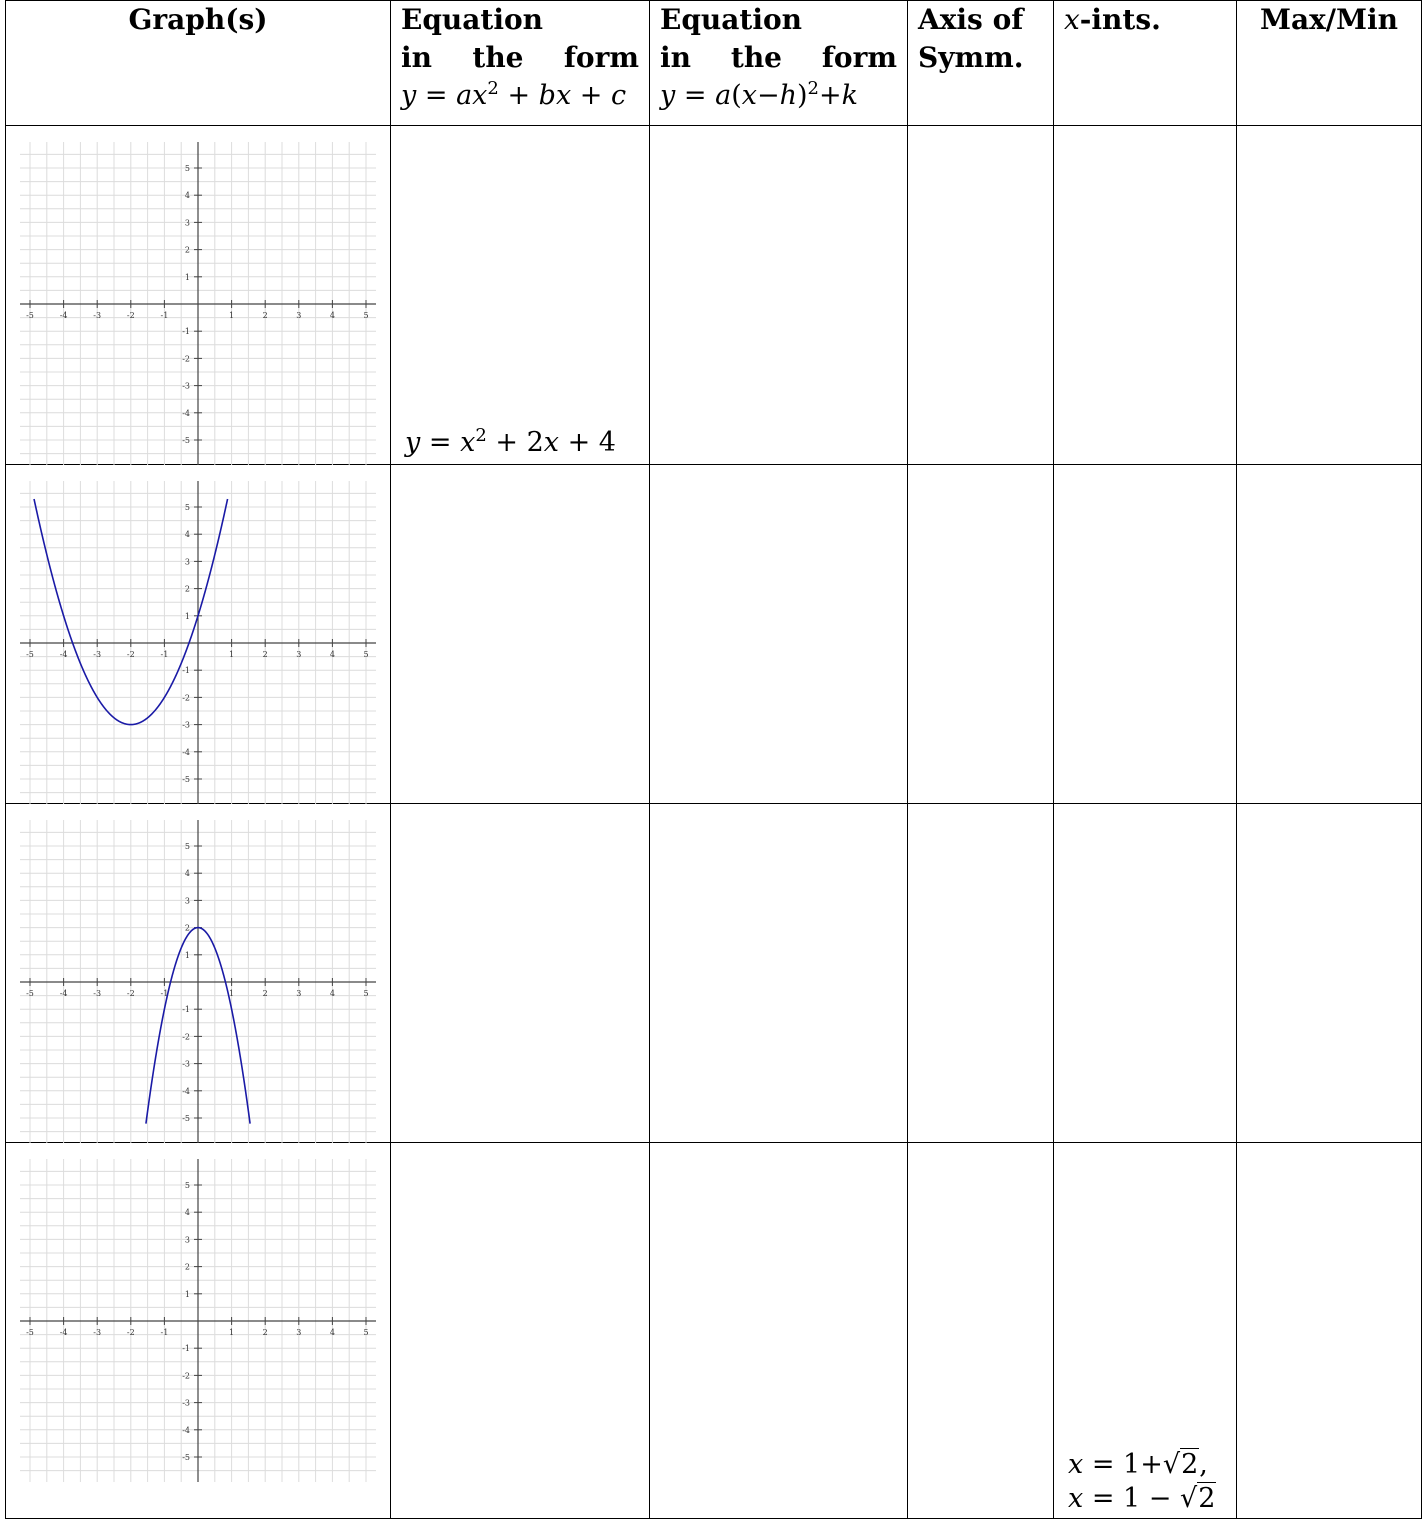 The image size is (1427, 1519). What do you see at coordinates (759, 95) in the screenshot?
I see `vertex-form-formula: y = a(x−h)2+k` at bounding box center [759, 95].